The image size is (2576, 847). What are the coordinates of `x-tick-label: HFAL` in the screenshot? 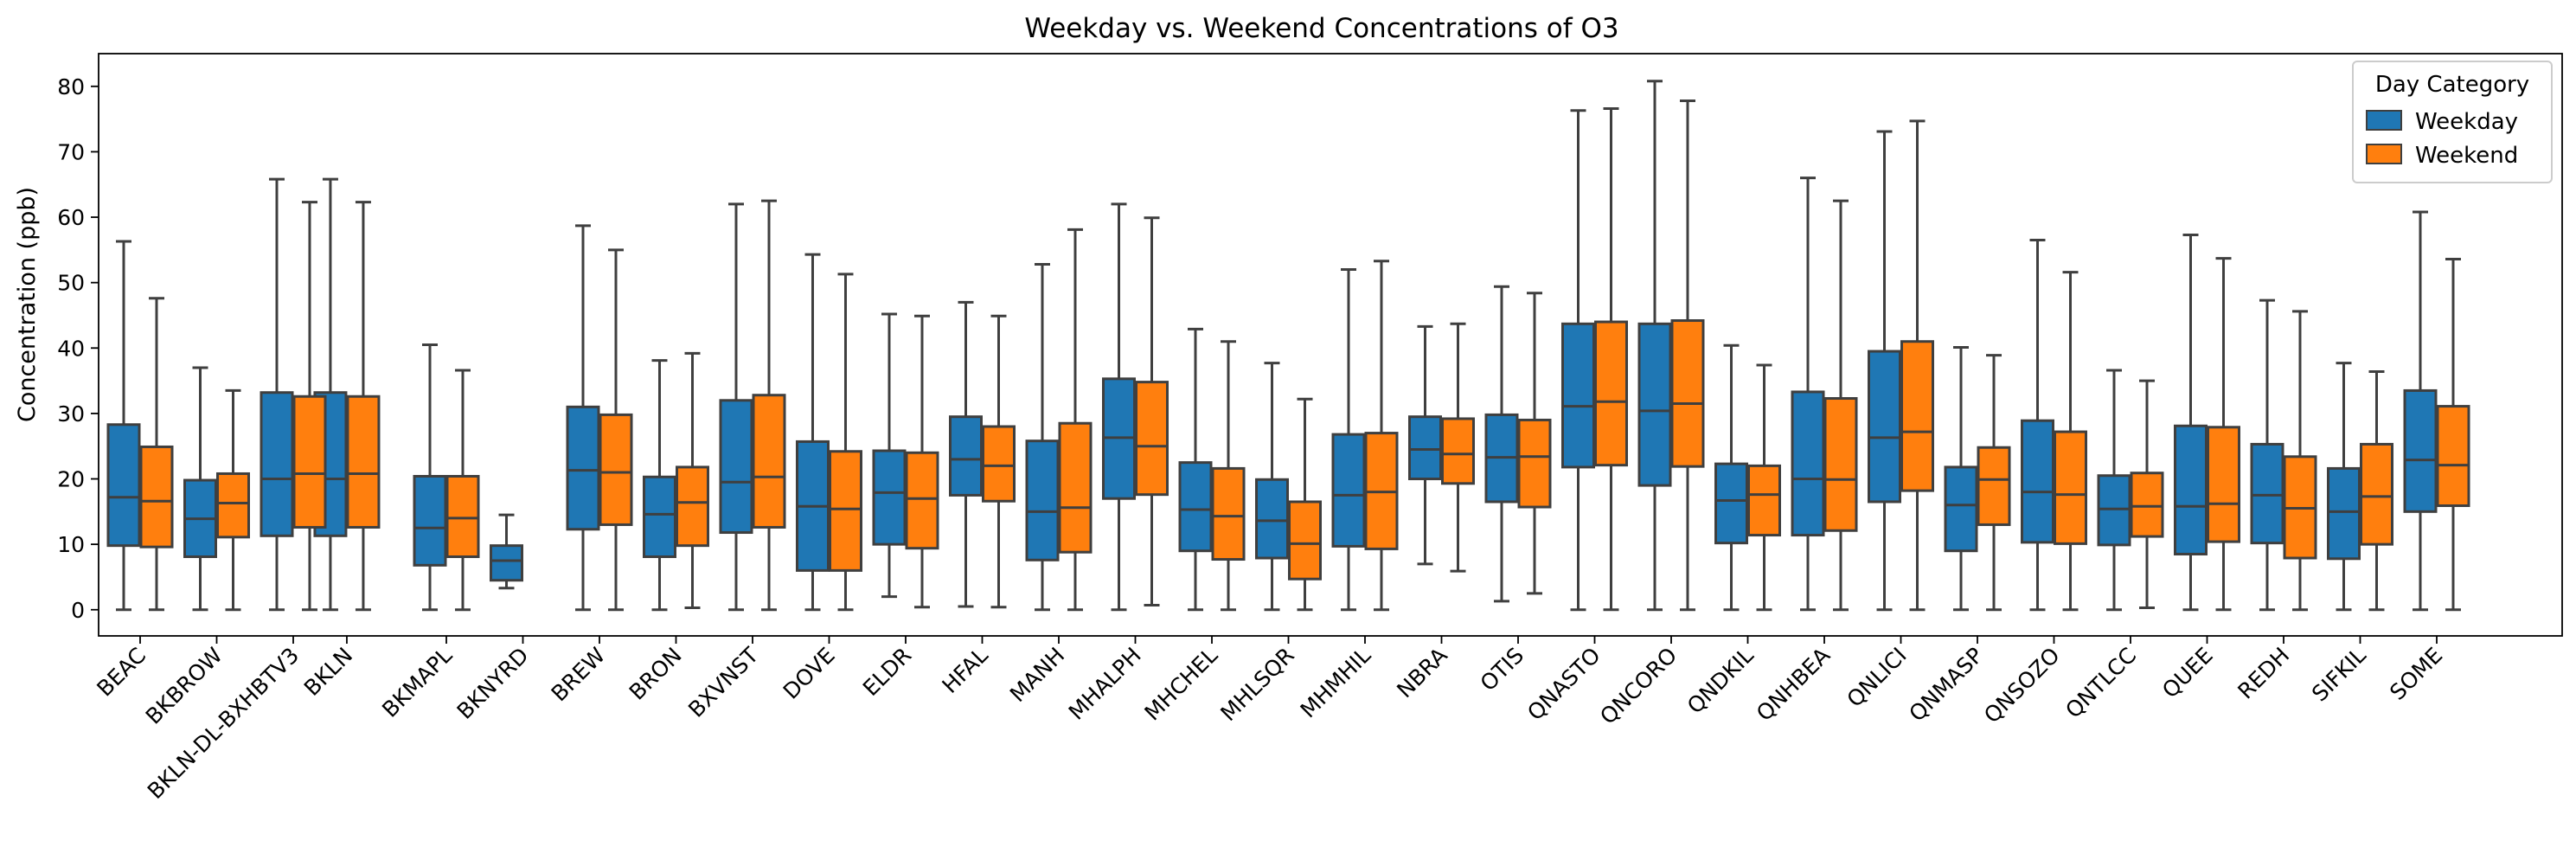 It's located at (964, 670).